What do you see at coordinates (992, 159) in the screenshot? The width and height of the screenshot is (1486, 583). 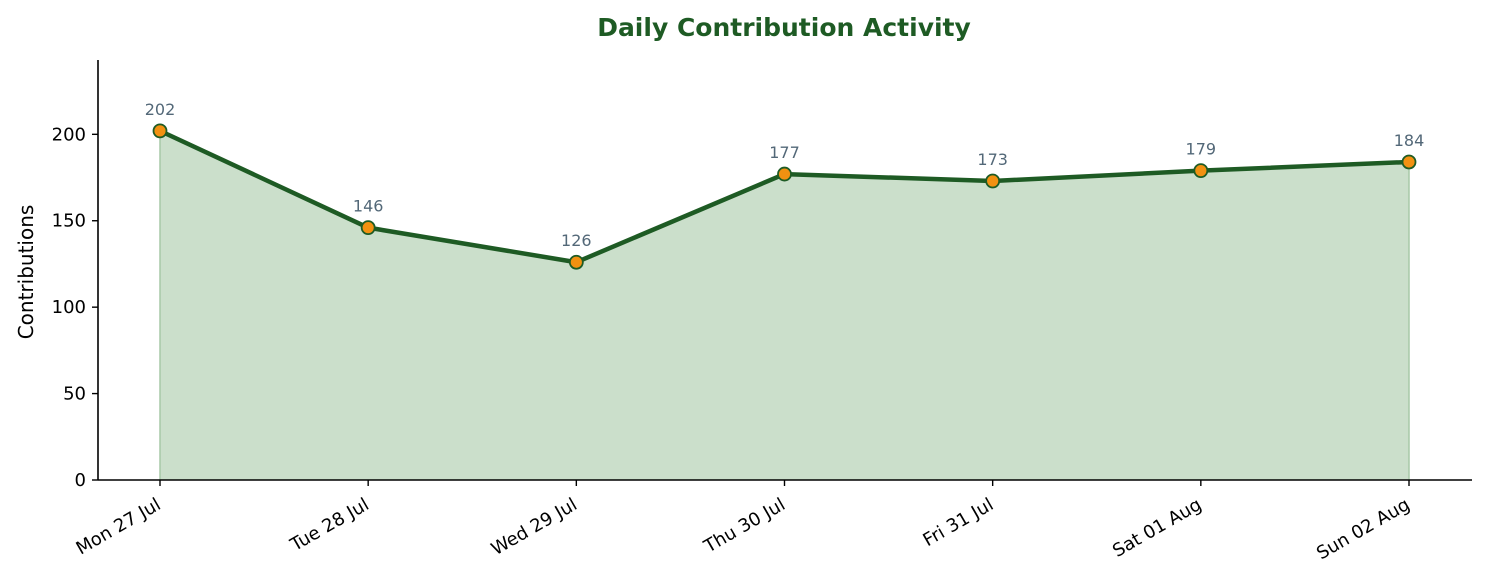 I see `data-label: 173` at bounding box center [992, 159].